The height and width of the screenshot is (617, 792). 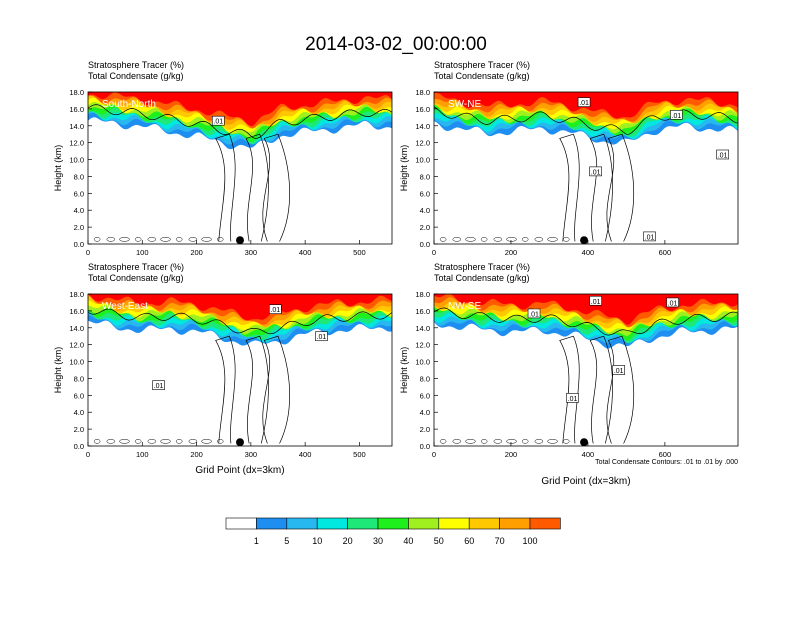 What do you see at coordinates (464, 104) in the screenshot?
I see `panel-name: SW-NE` at bounding box center [464, 104].